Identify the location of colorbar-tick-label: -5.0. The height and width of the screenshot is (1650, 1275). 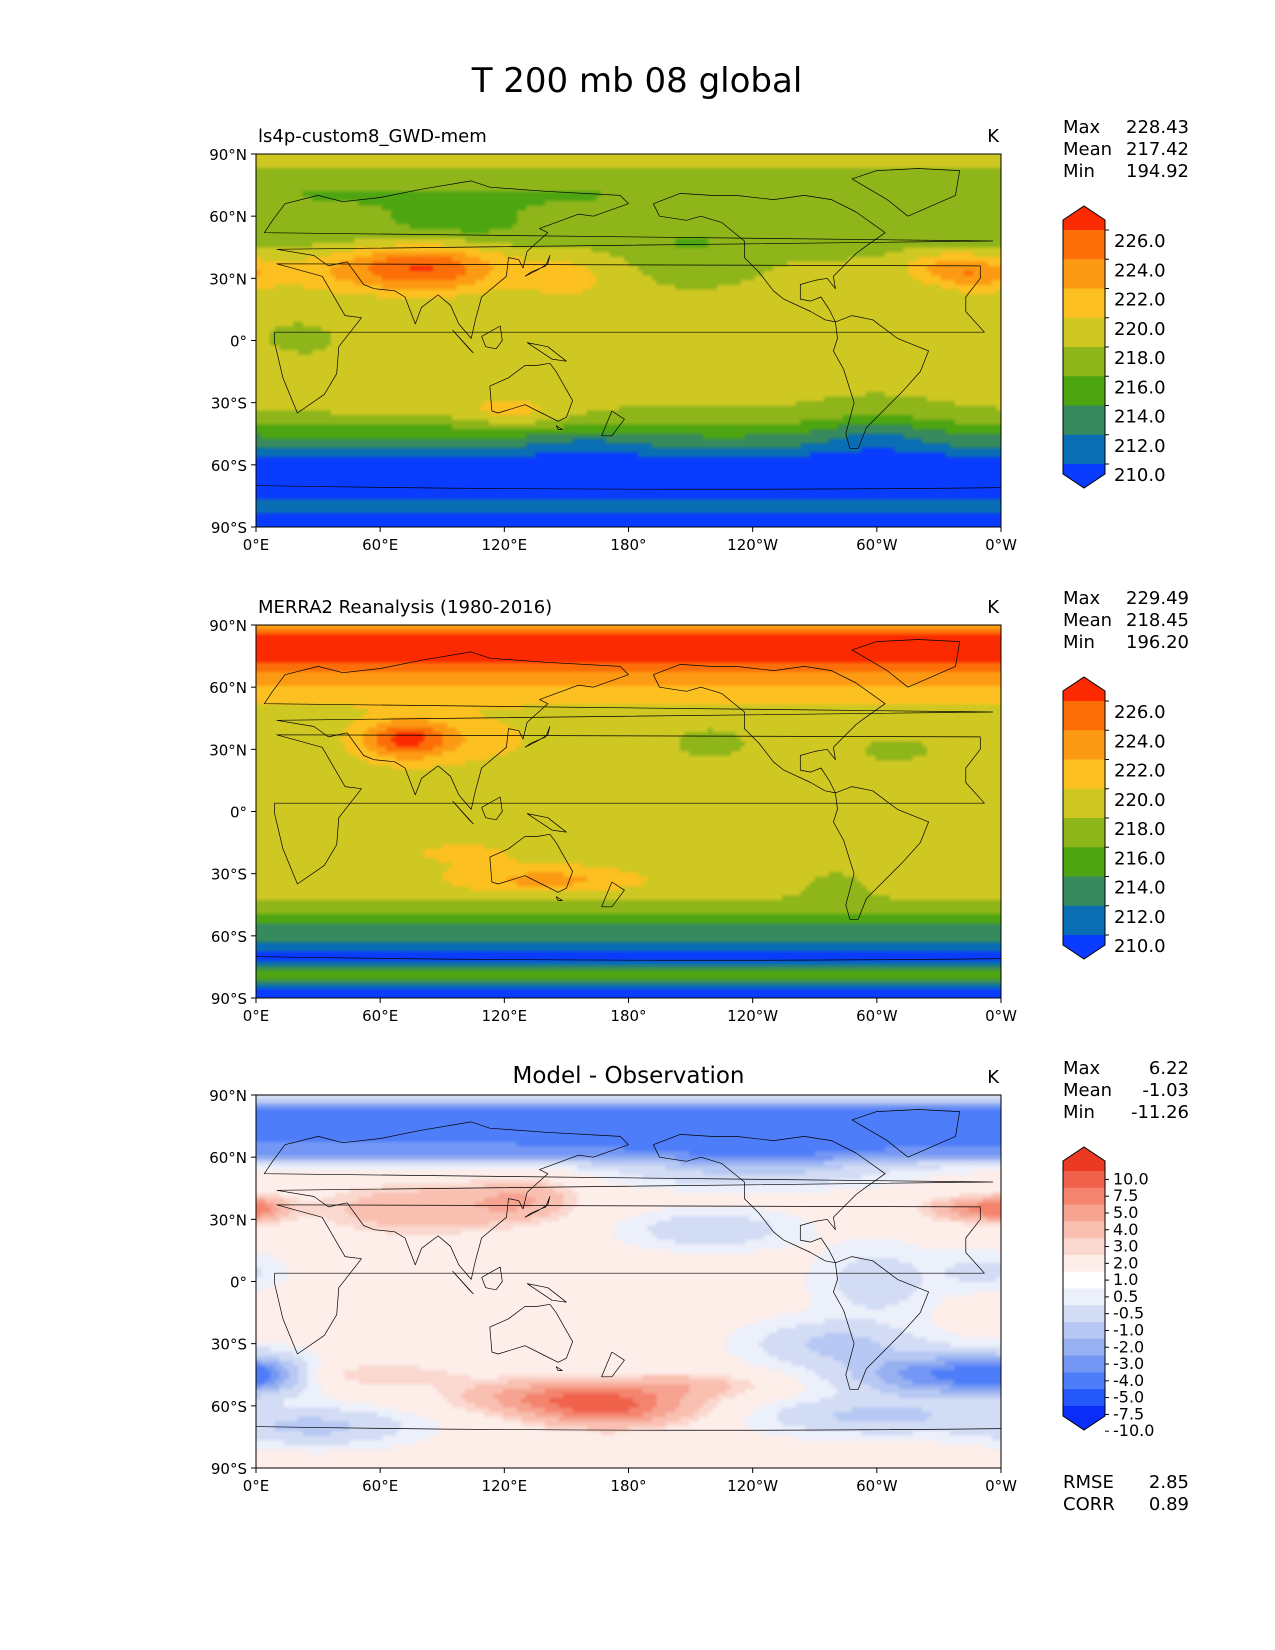
(1128, 1397).